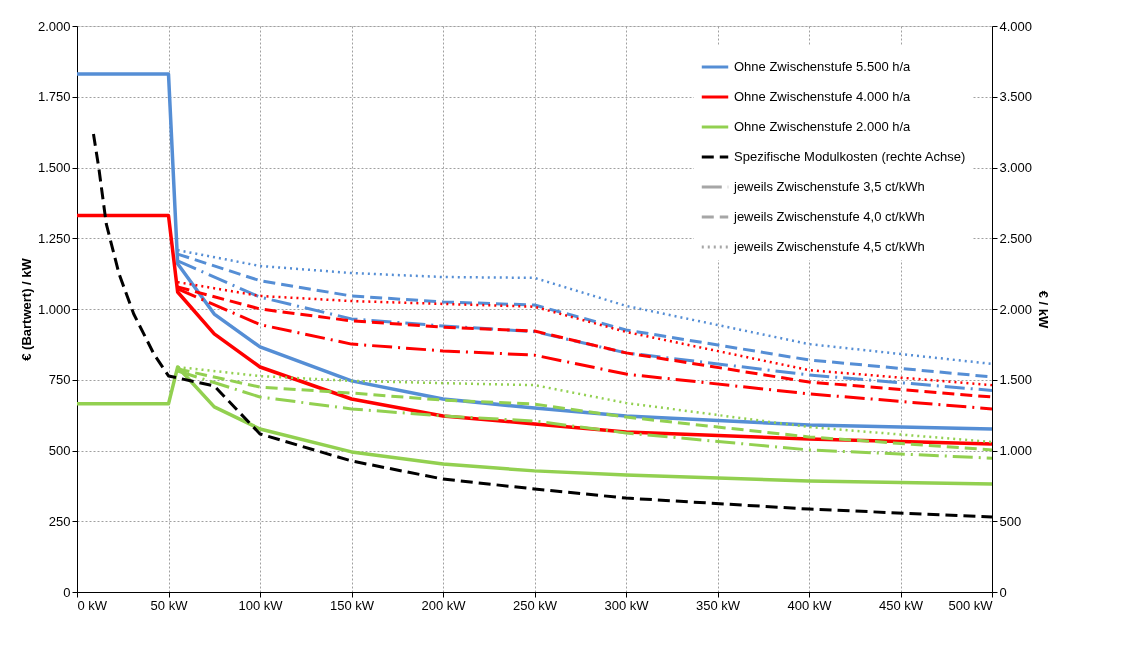 This screenshot has width=1131, height=660. What do you see at coordinates (54, 309) in the screenshot?
I see `y-tick-label: 1.000` at bounding box center [54, 309].